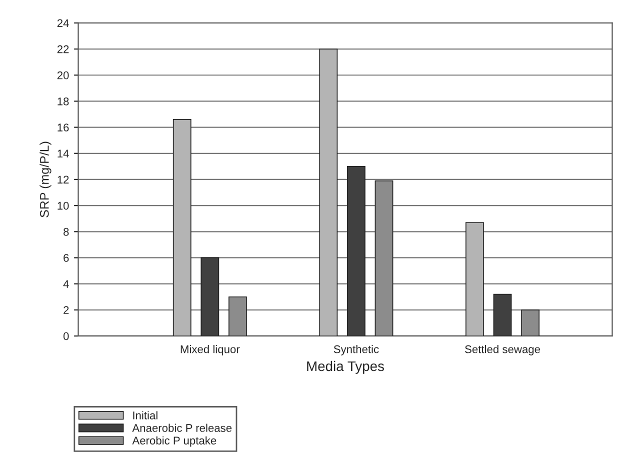  What do you see at coordinates (46, 180) in the screenshot?
I see `y-axis-title: SRP (mg/P/L)` at bounding box center [46, 180].